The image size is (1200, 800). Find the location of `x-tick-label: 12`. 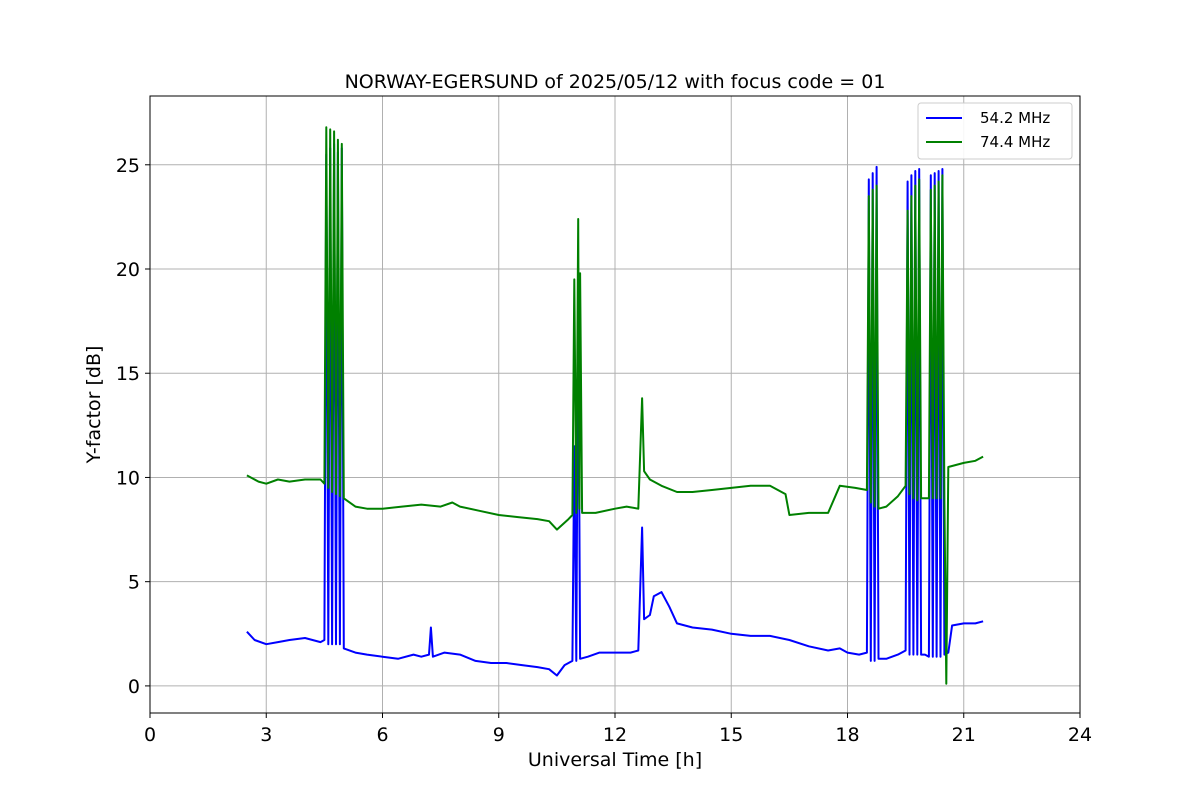

x-tick-label: 12 is located at coordinates (615, 735).